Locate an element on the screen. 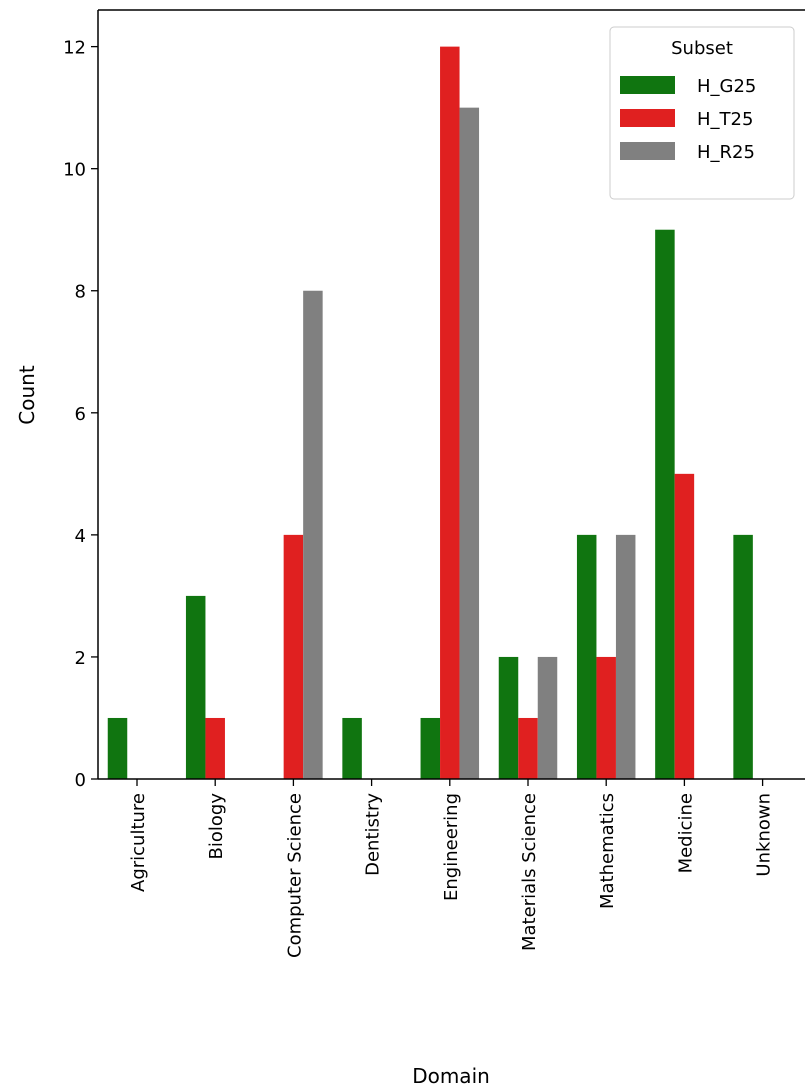  legend-label: H_R25 is located at coordinates (726, 152).